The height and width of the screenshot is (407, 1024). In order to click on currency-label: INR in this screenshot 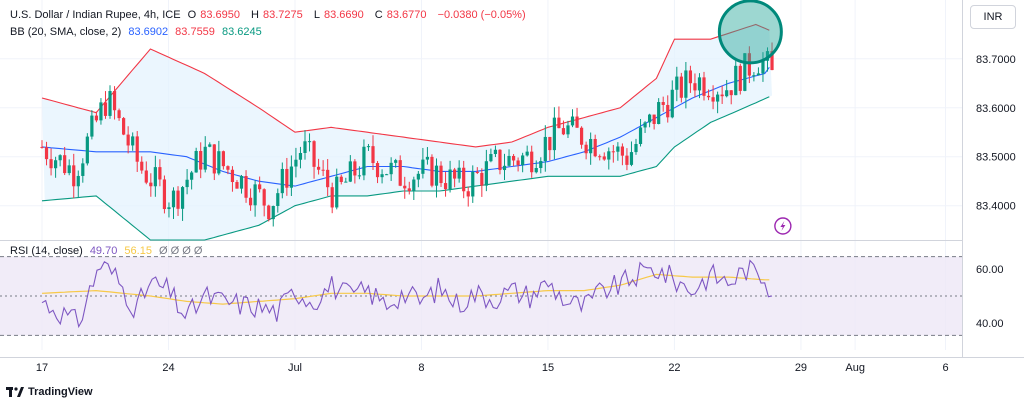, I will do `click(993, 17)`.